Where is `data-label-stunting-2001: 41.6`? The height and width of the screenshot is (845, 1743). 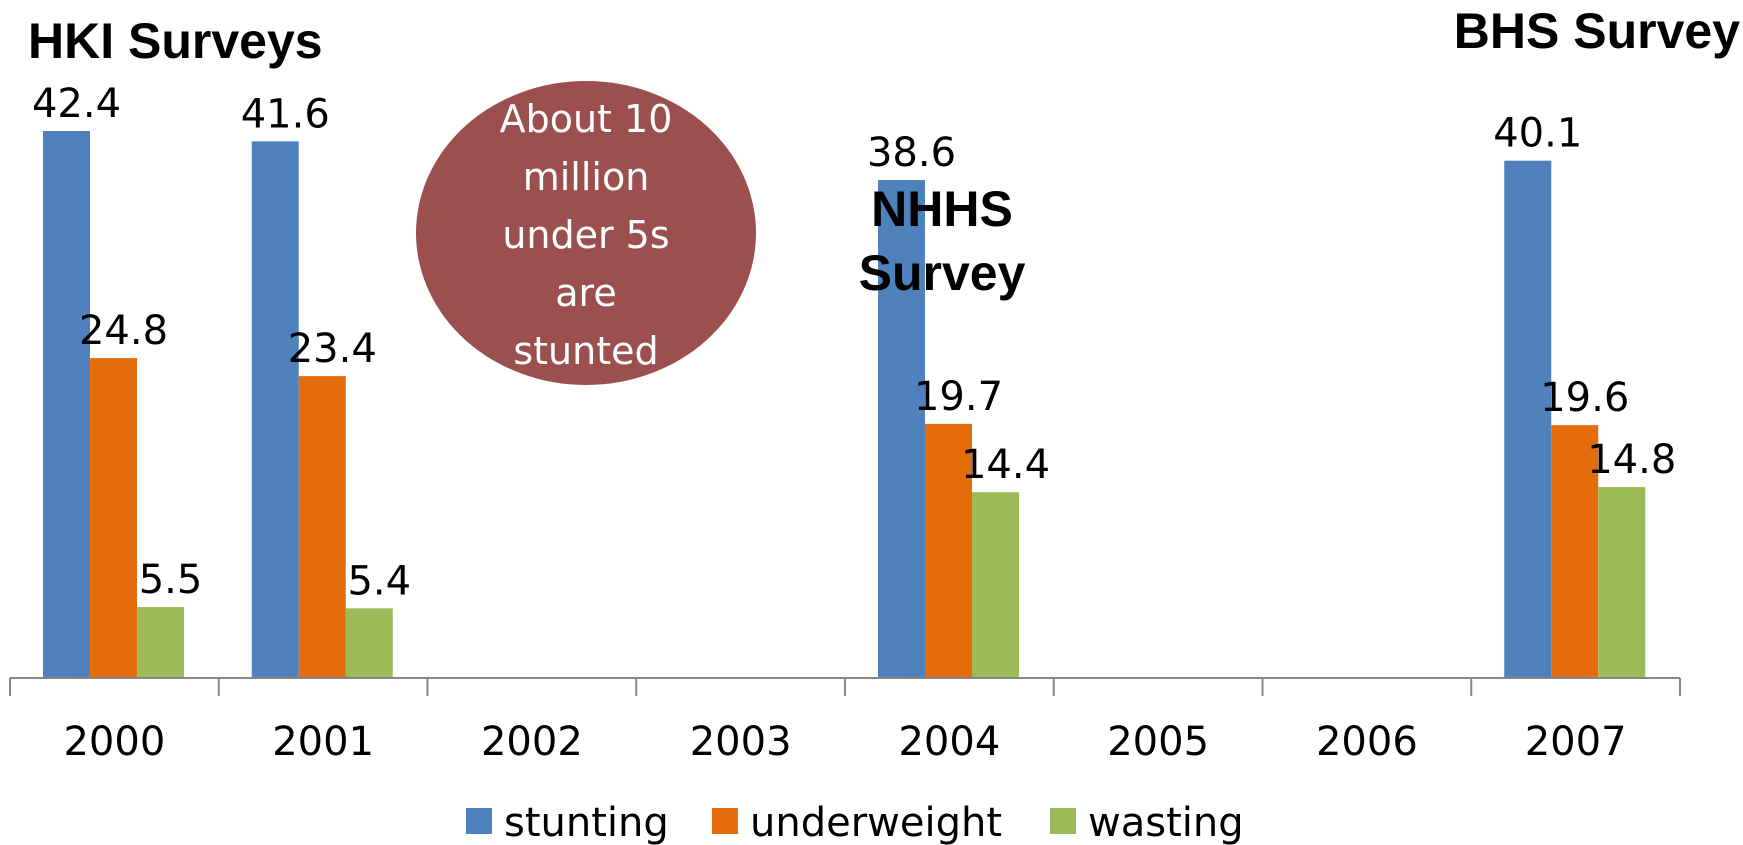
data-label-stunting-2001: 41.6 is located at coordinates (285, 114).